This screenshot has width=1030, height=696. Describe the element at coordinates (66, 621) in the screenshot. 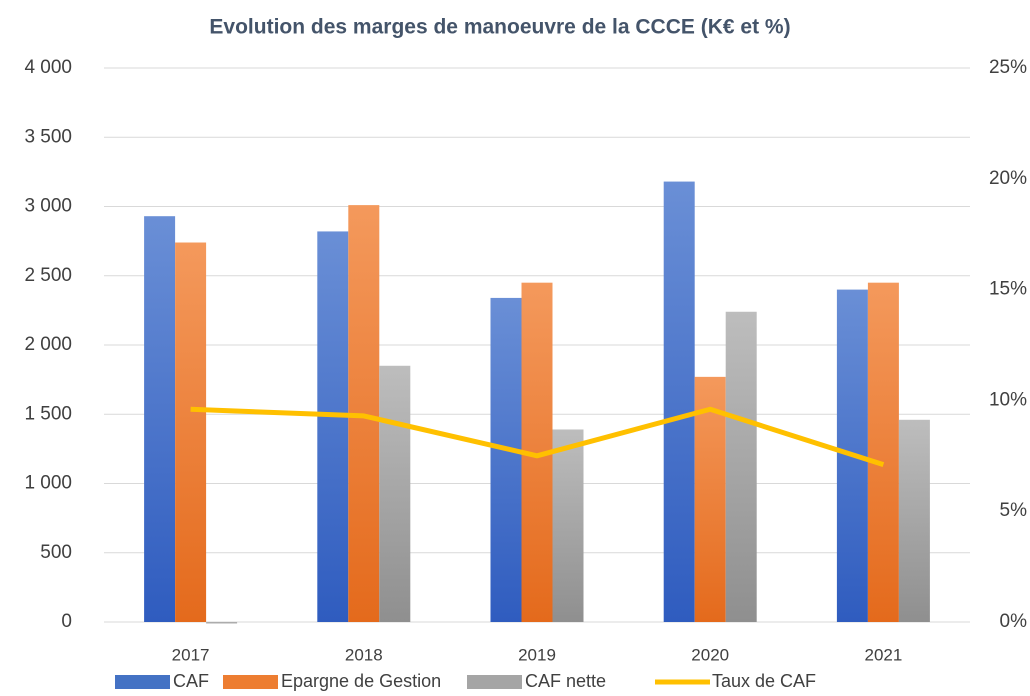

I see `y-tick-label: 0` at that location.